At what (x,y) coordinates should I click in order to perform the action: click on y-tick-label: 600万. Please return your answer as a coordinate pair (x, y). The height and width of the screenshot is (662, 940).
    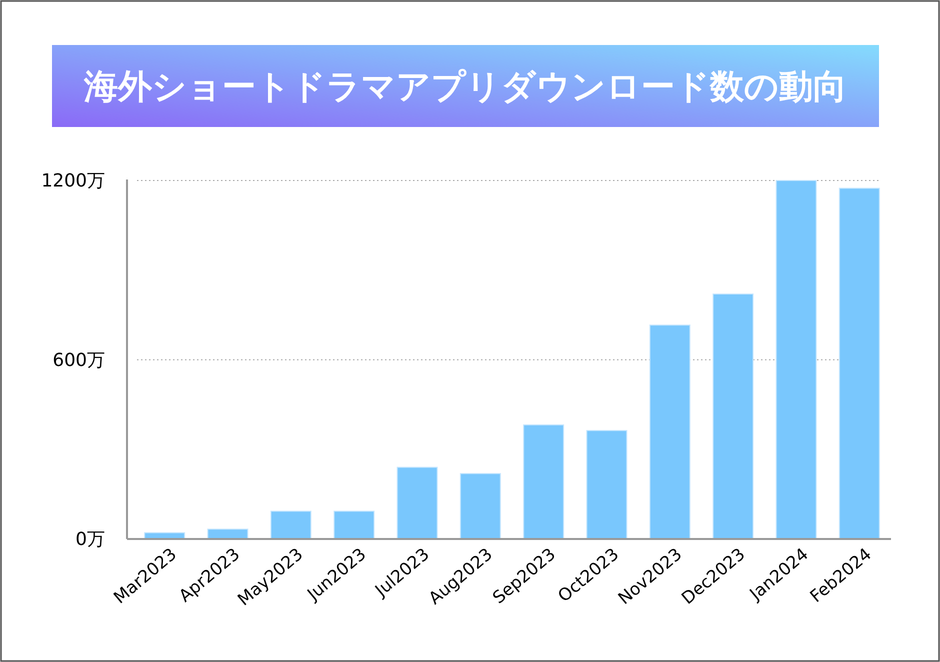
    Looking at the image, I should click on (78, 360).